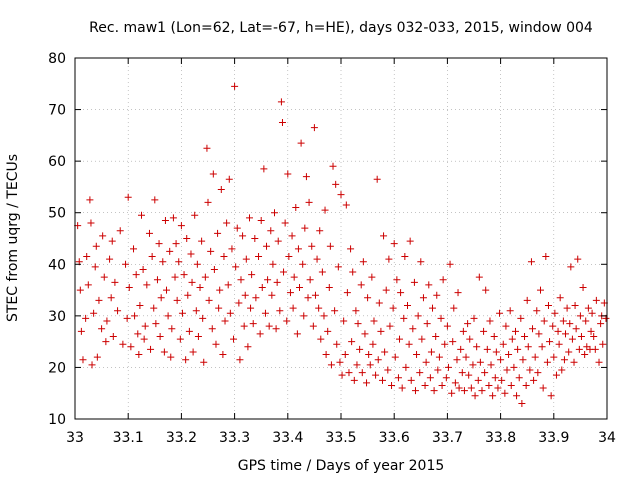 This screenshot has height=480, width=640. What do you see at coordinates (500, 438) in the screenshot?
I see `x-tick-label: 33.8` at bounding box center [500, 438].